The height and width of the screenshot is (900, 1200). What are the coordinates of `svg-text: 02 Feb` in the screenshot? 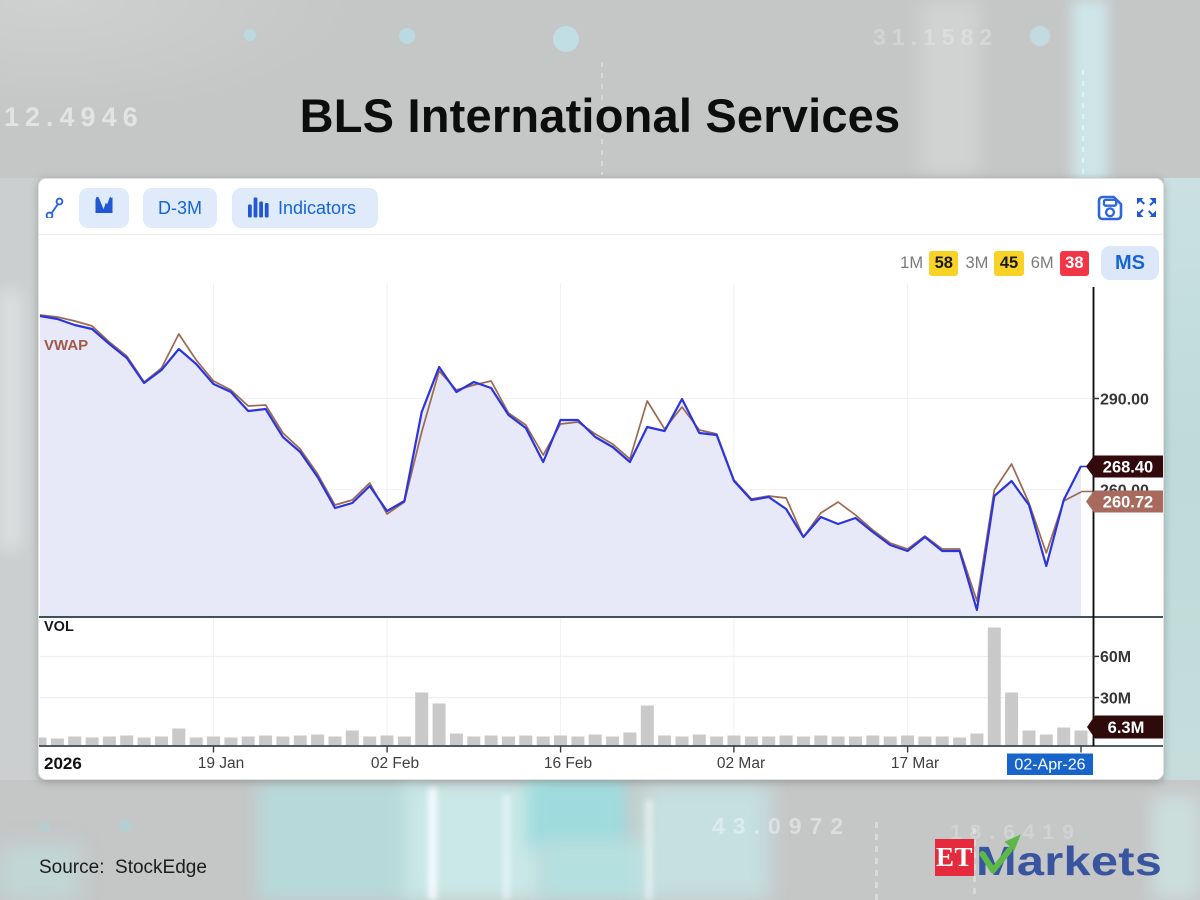 It's located at (395, 763).